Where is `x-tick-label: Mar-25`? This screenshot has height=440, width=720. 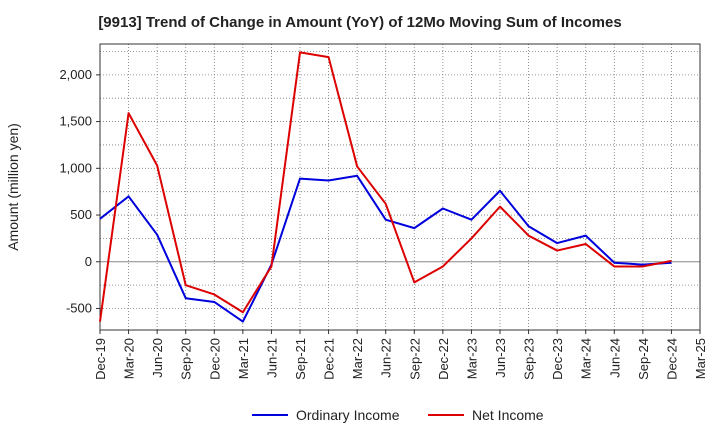 x-tick-label: Mar-25 is located at coordinates (700, 358).